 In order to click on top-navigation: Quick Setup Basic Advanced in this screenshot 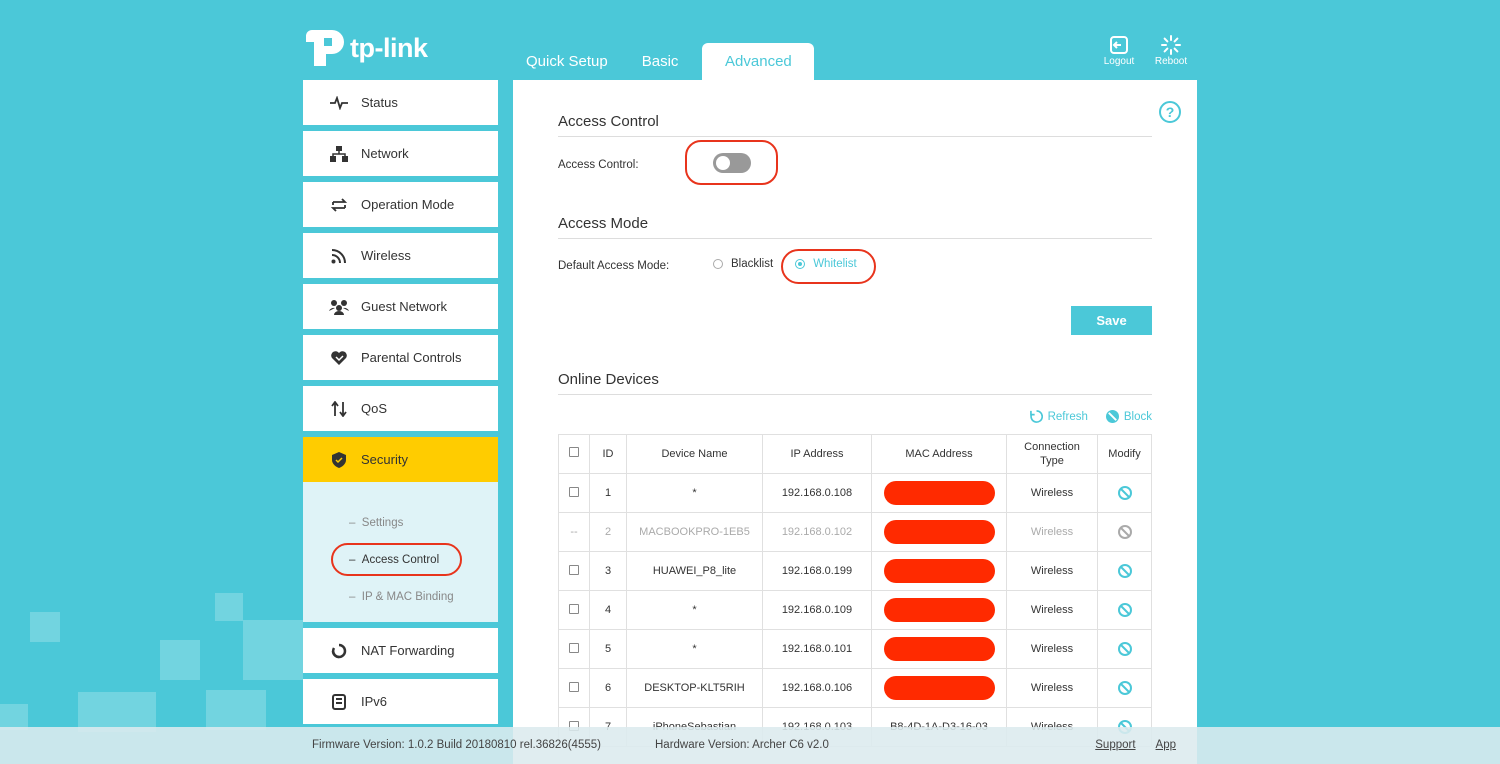, I will do `click(663, 61)`.